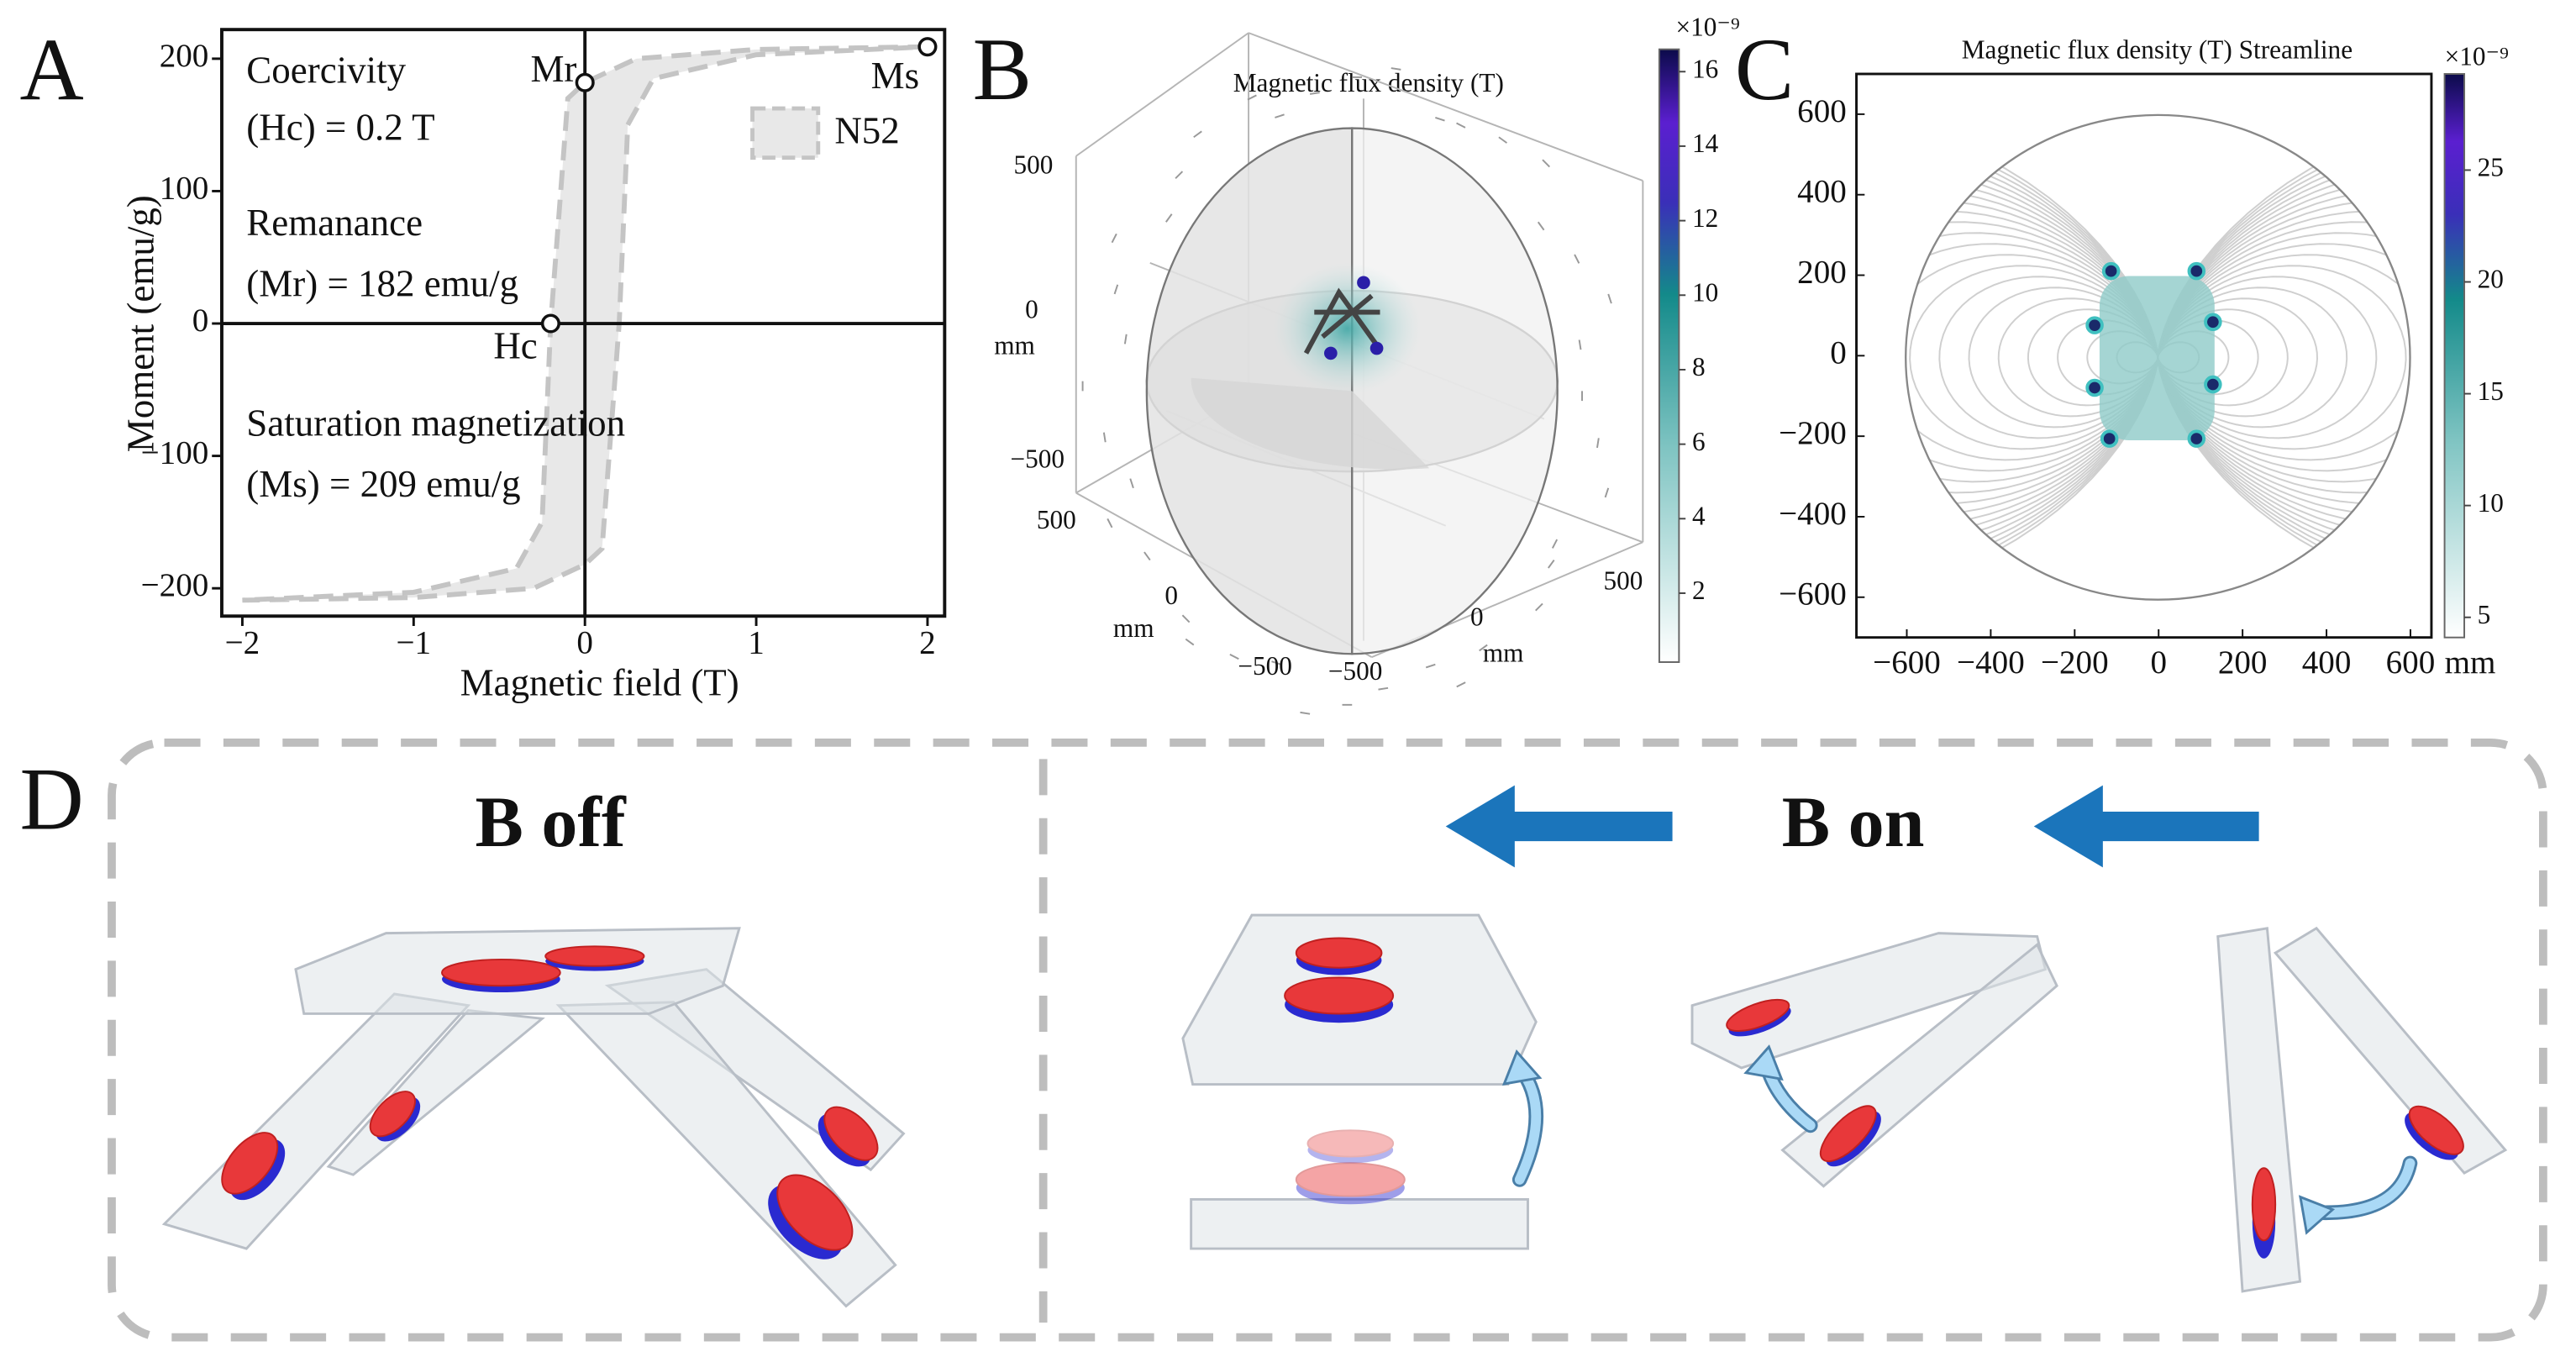  What do you see at coordinates (1822, 272) in the screenshot?
I see `y-tick-label: 200` at bounding box center [1822, 272].